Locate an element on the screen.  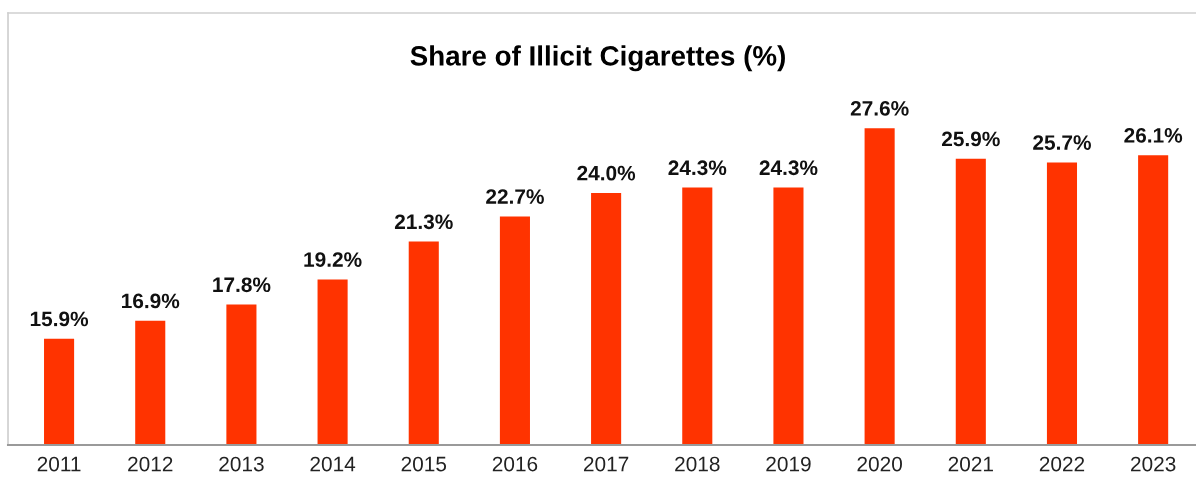
data-label: 17.8% is located at coordinates (242, 285).